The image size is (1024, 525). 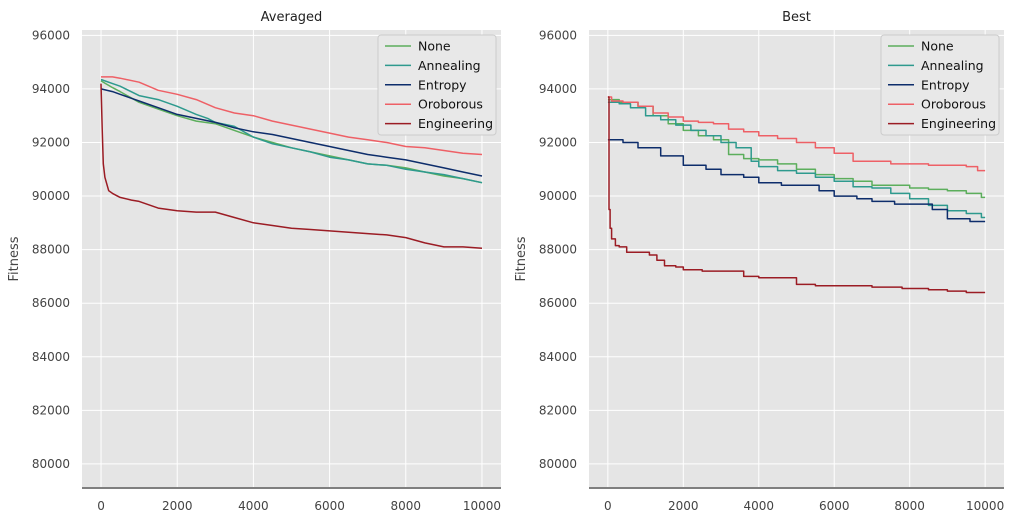 What do you see at coordinates (292, 17) in the screenshot?
I see `chart-title: Averaged` at bounding box center [292, 17].